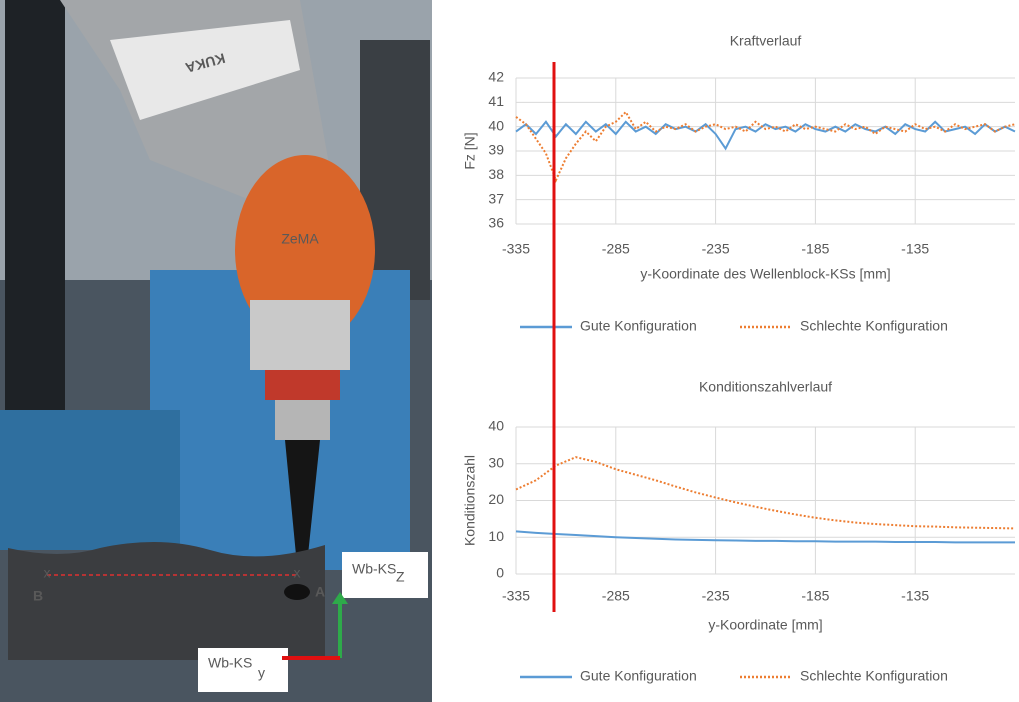 The height and width of the screenshot is (702, 1019). What do you see at coordinates (35, 210) in the screenshot?
I see `cabinet` at bounding box center [35, 210].